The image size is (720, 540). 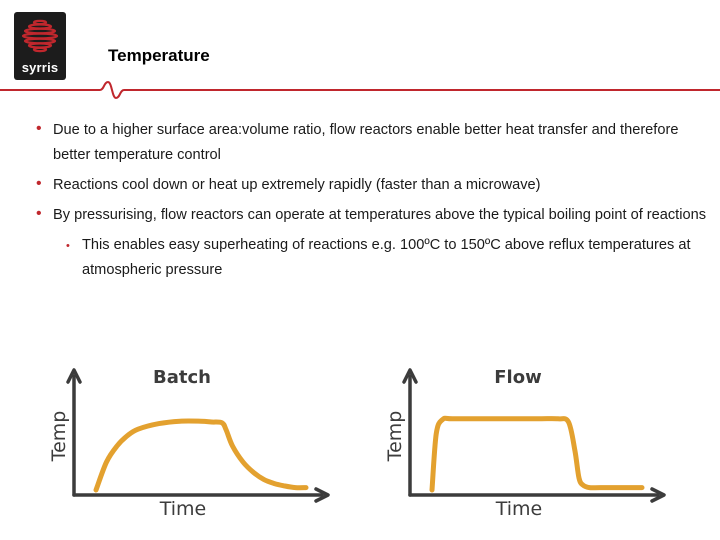 I want to click on slide-title: Temperature, so click(x=159, y=55).